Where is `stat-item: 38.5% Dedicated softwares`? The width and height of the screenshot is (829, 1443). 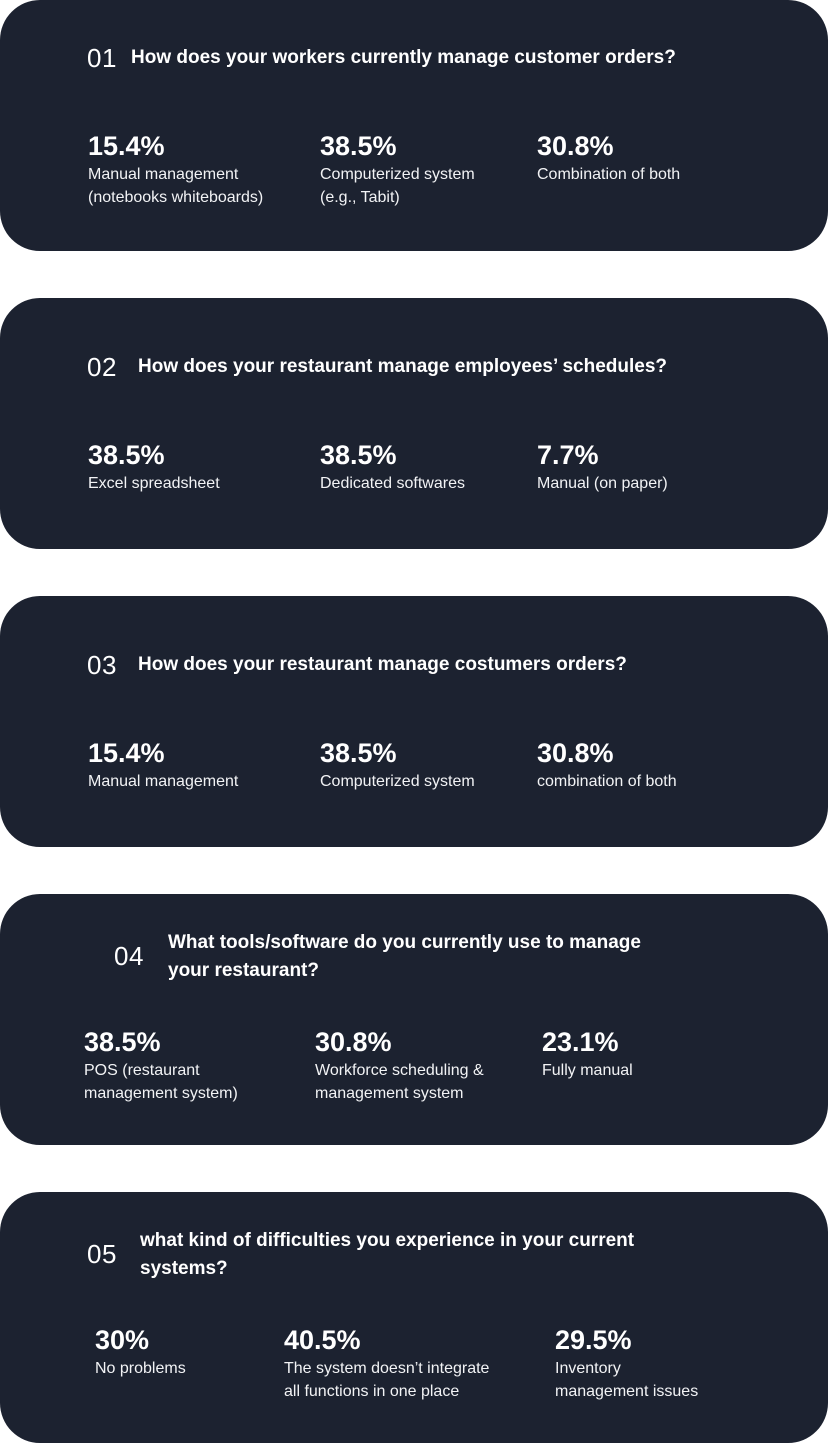 stat-item: 38.5% Dedicated softwares is located at coordinates (392, 467).